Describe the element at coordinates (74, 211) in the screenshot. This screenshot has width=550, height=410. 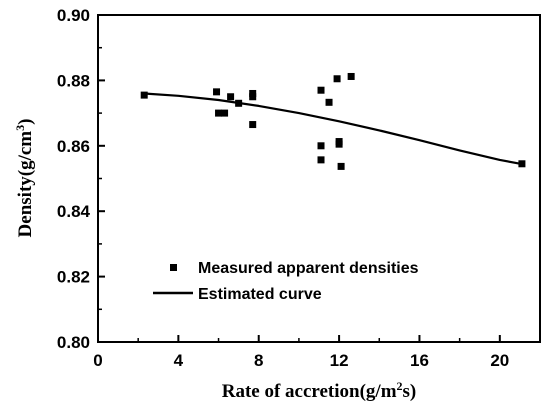
I see `y-tick-label: 0.84` at that location.